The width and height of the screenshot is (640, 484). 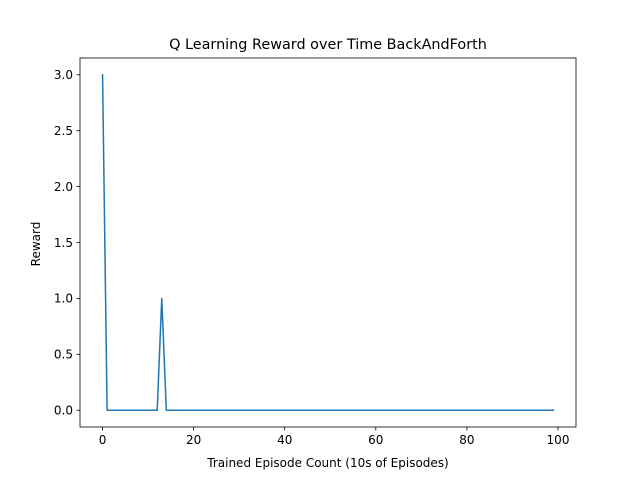 I want to click on x-tick-label: 20, so click(x=193, y=440).